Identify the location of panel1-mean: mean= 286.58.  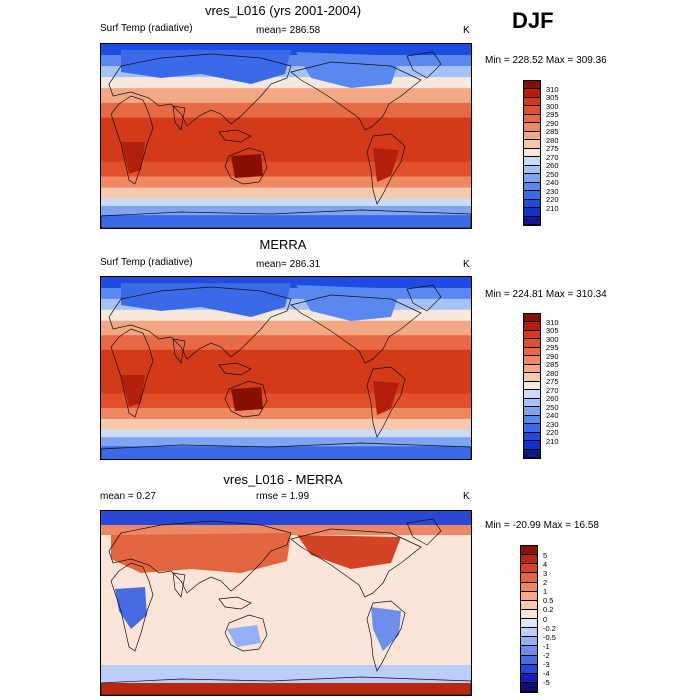
(288, 30).